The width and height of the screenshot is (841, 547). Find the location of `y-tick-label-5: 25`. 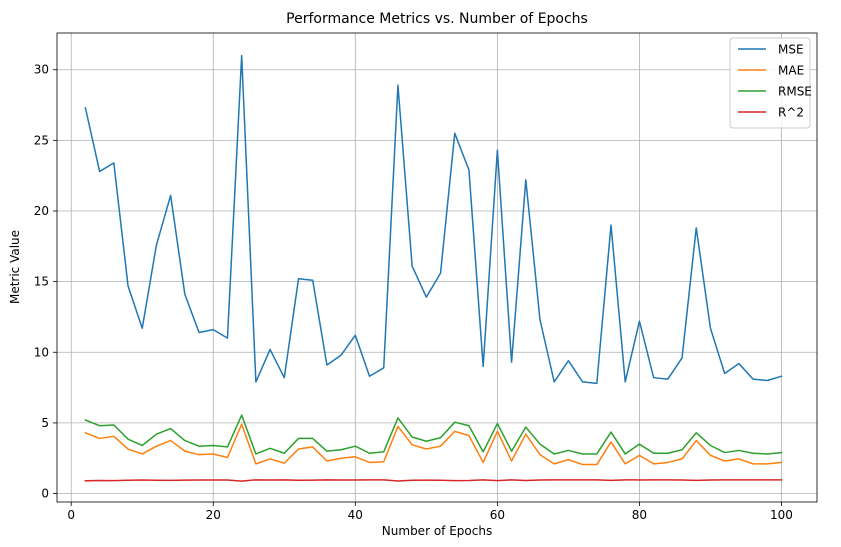

y-tick-label-5: 25 is located at coordinates (41, 140).